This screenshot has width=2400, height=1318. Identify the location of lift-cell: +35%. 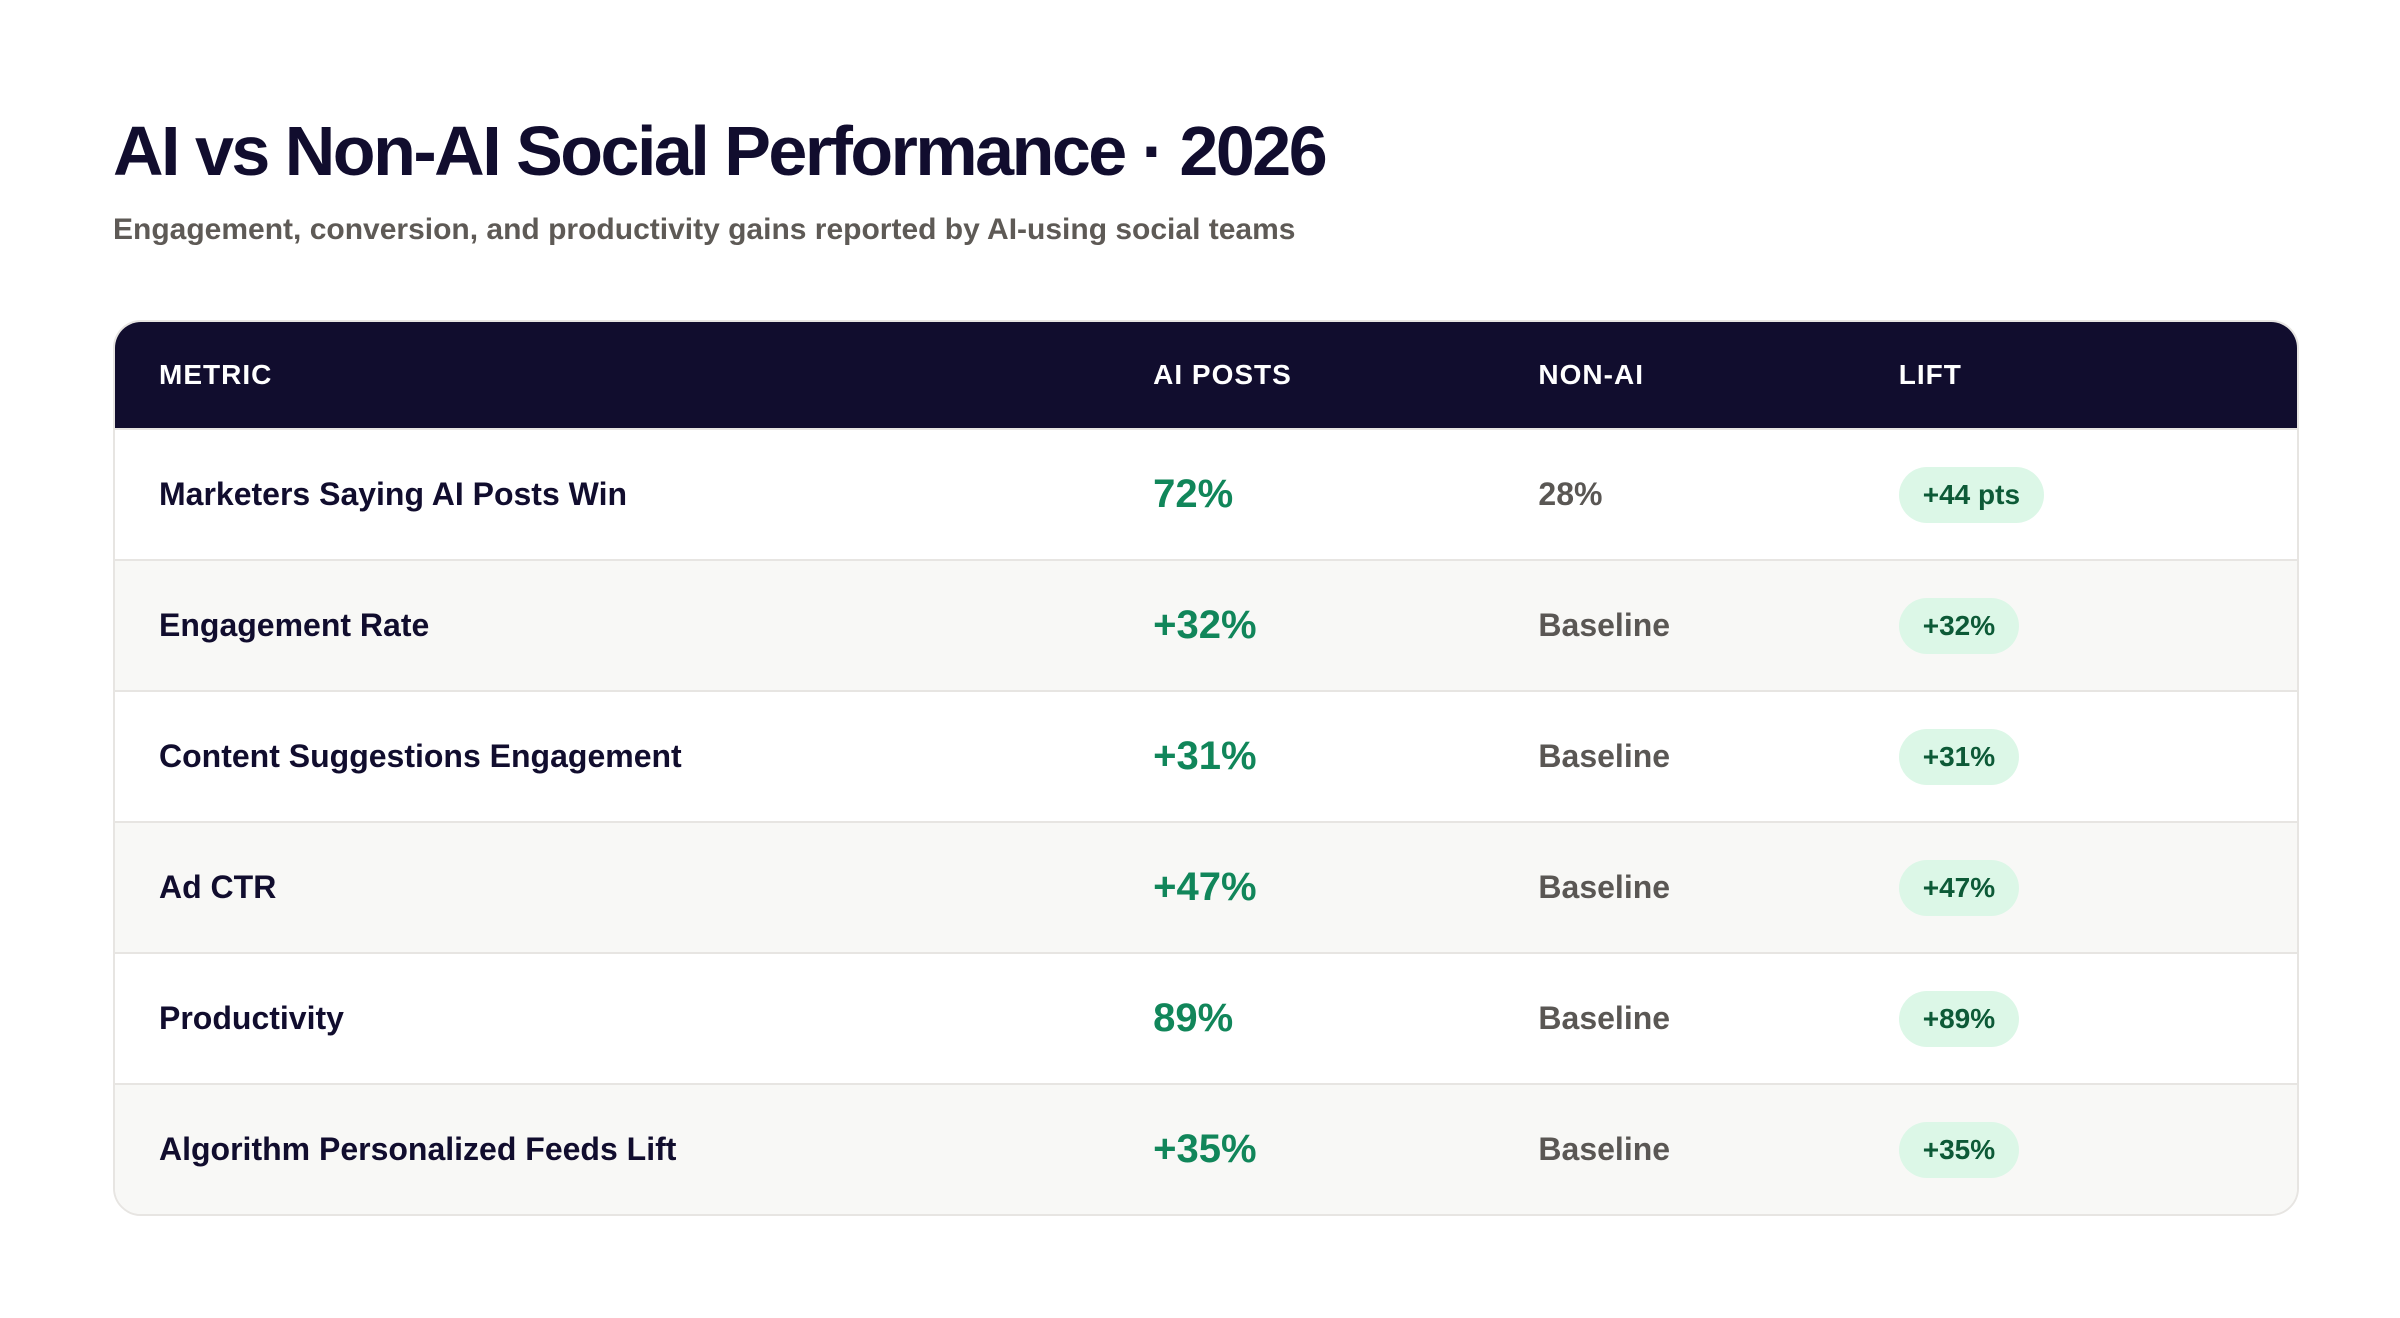
(2097, 1149).